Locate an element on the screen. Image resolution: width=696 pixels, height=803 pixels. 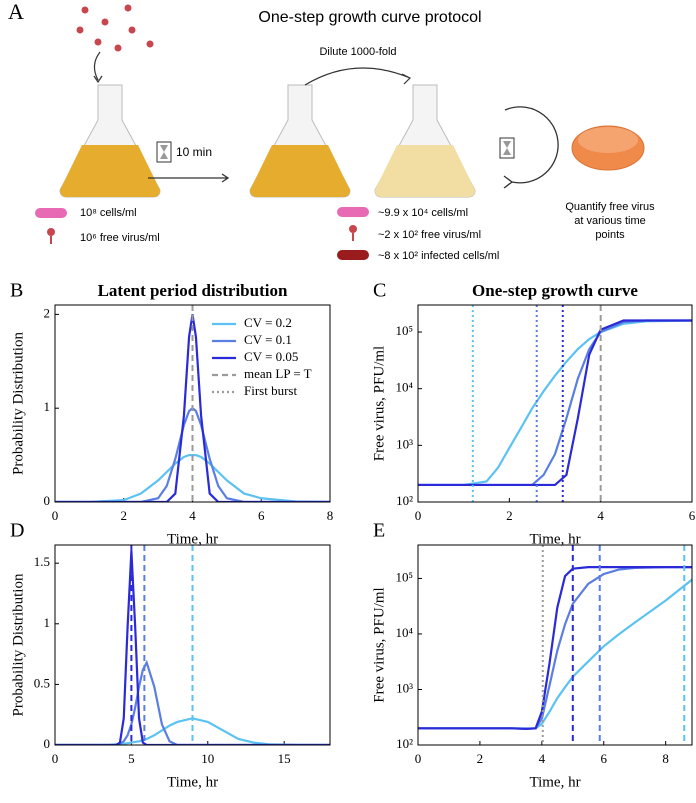
flasks is located at coordinates (267, 141).